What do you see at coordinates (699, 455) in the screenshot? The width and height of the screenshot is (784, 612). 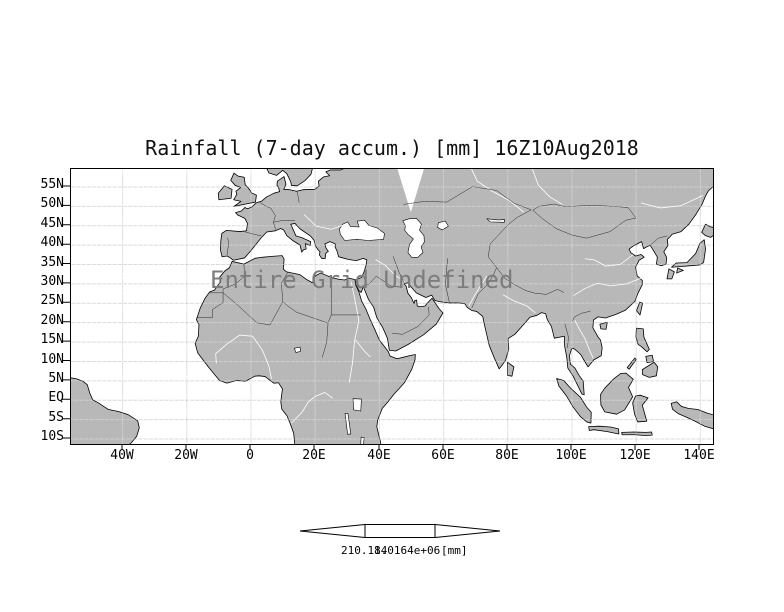 I see `lon-tick-label: 140E` at bounding box center [699, 455].